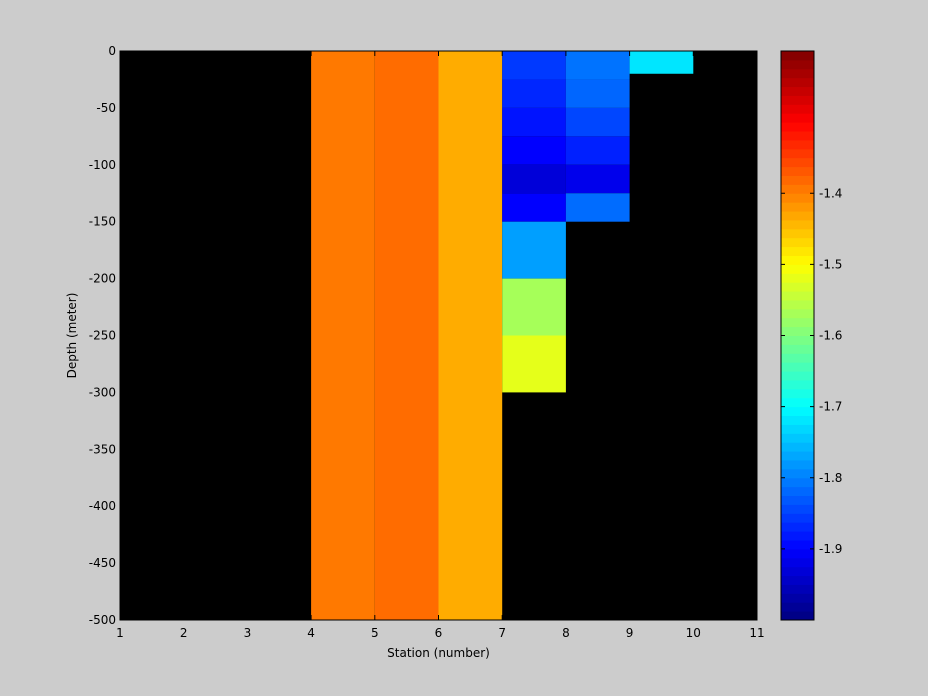 The height and width of the screenshot is (696, 928). What do you see at coordinates (102, 279) in the screenshot?
I see `y-tick-label: -200` at bounding box center [102, 279].